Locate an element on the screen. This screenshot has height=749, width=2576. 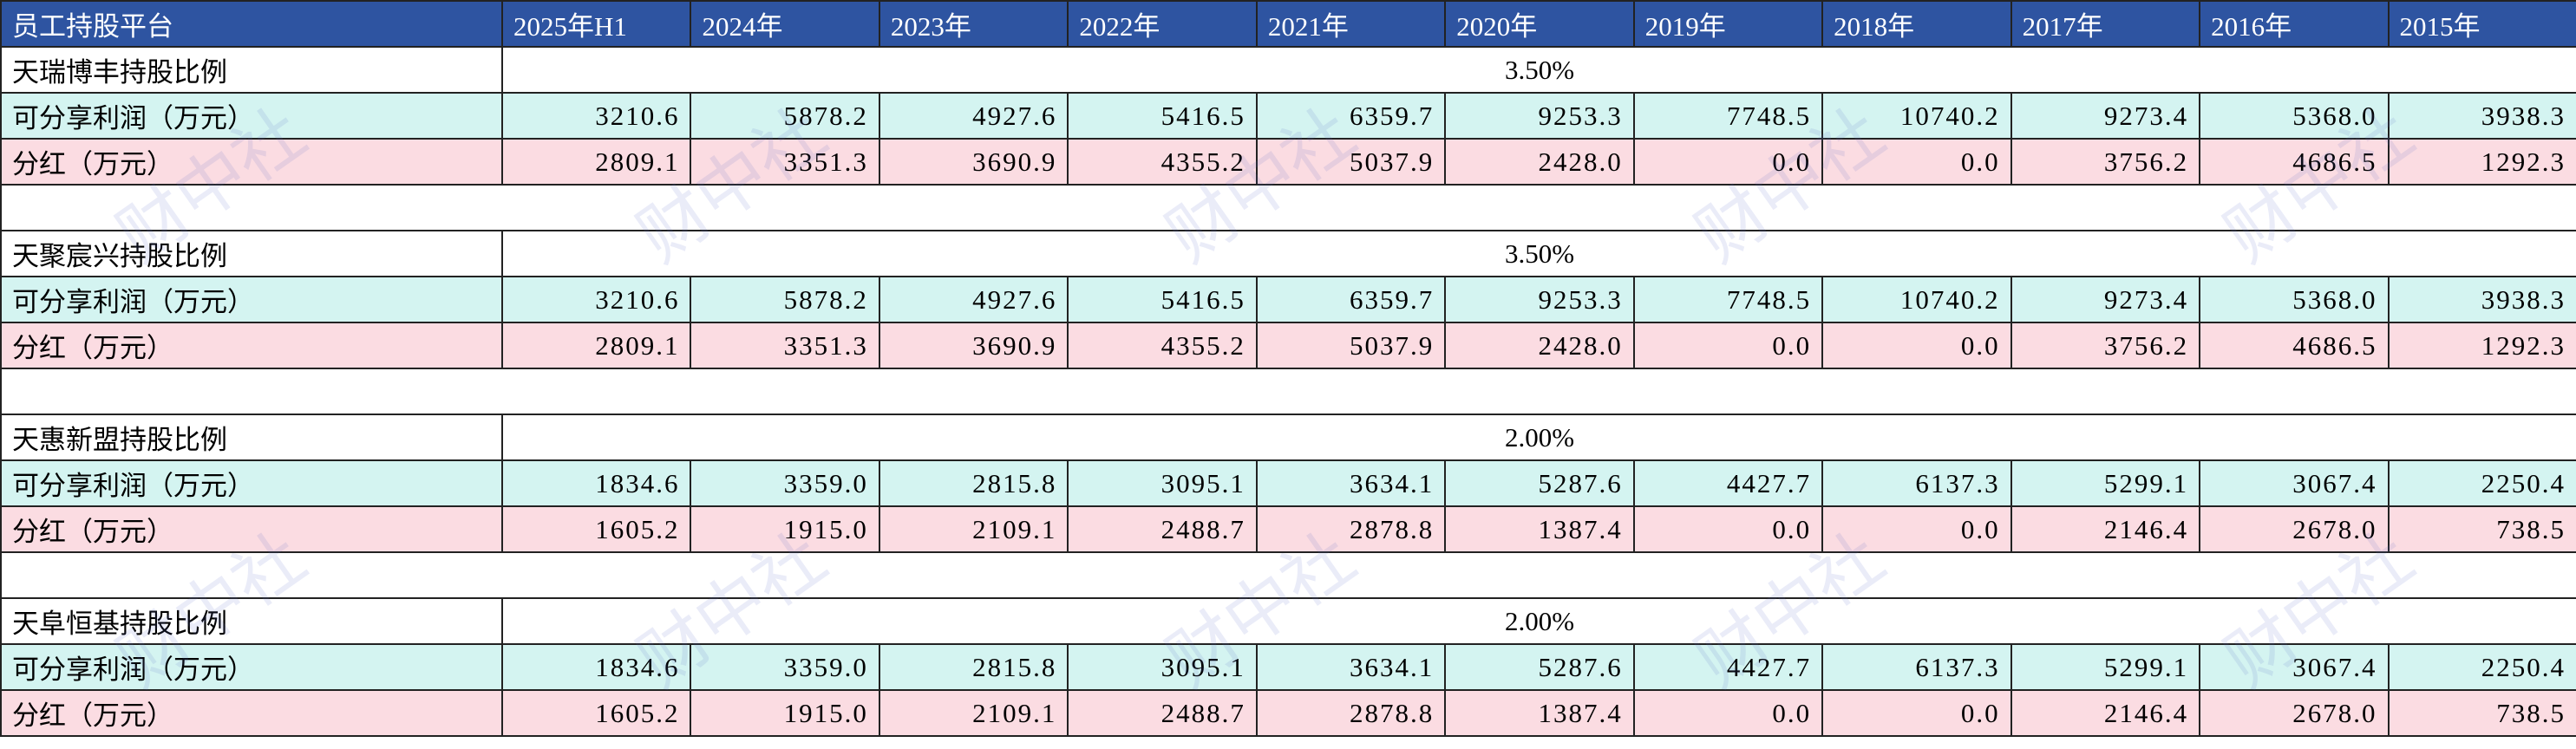
profit-value: 5416.5 is located at coordinates (1162, 116).